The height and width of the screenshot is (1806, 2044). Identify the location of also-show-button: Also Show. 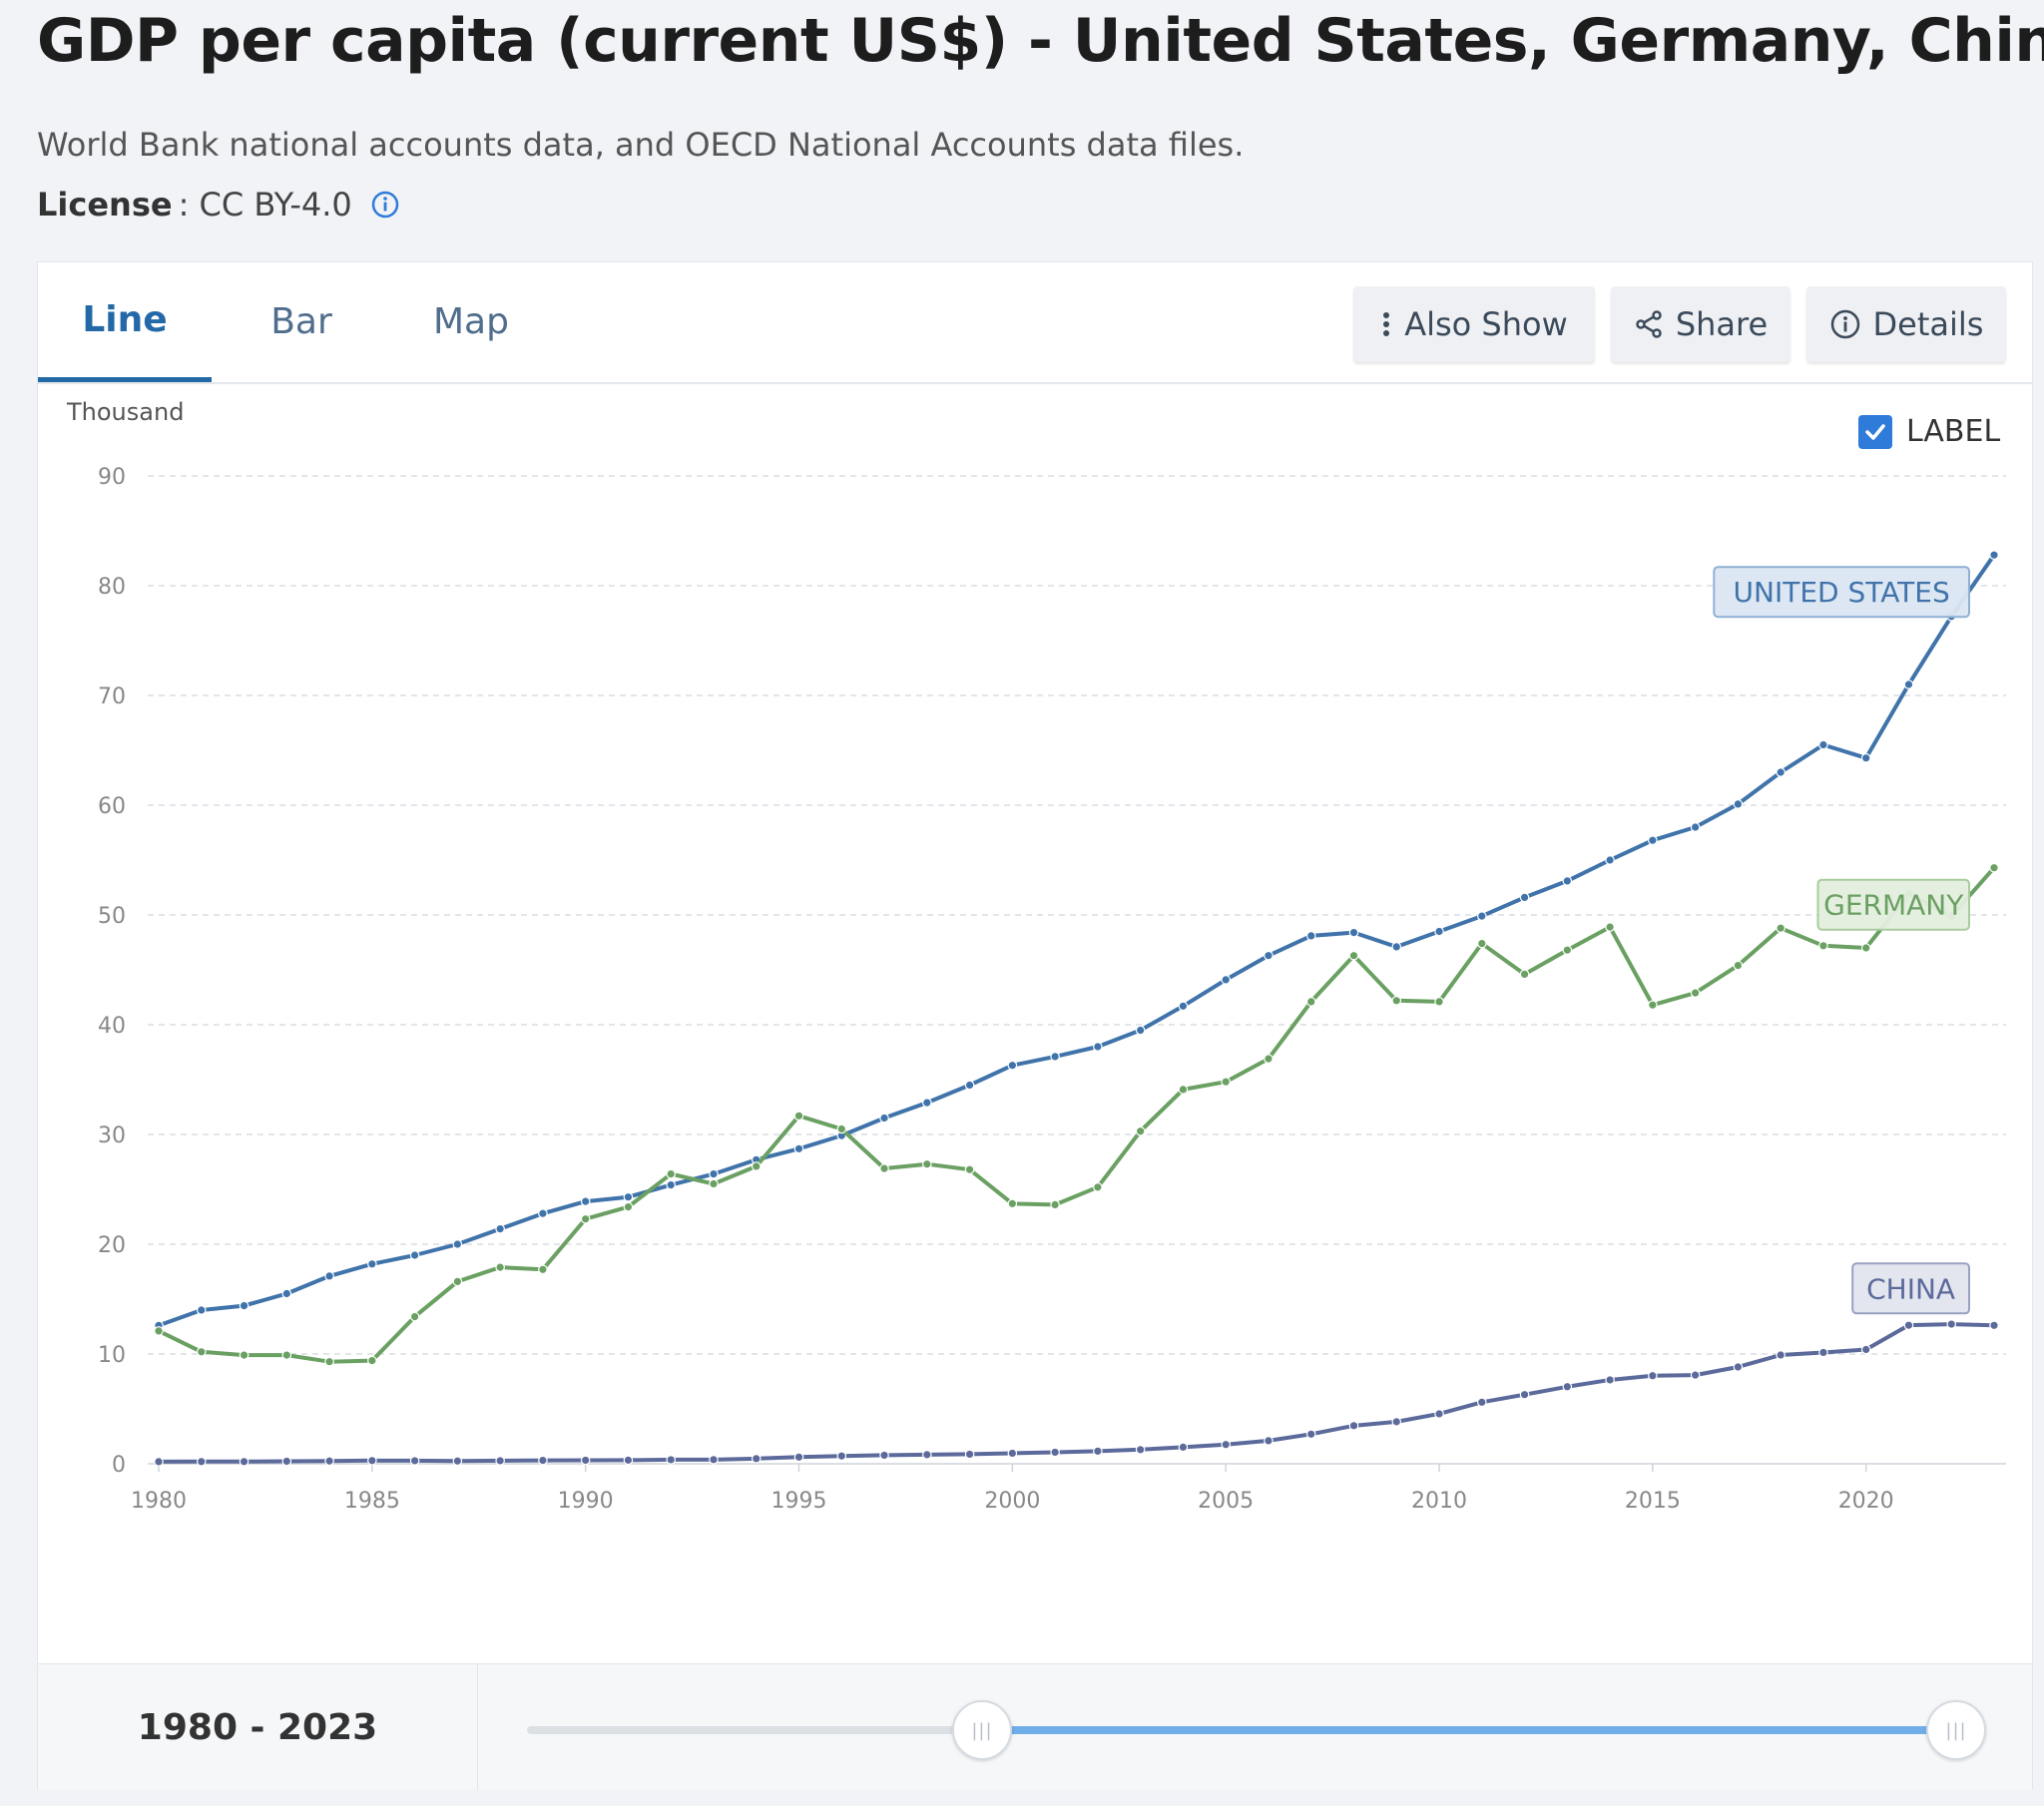
(1474, 324).